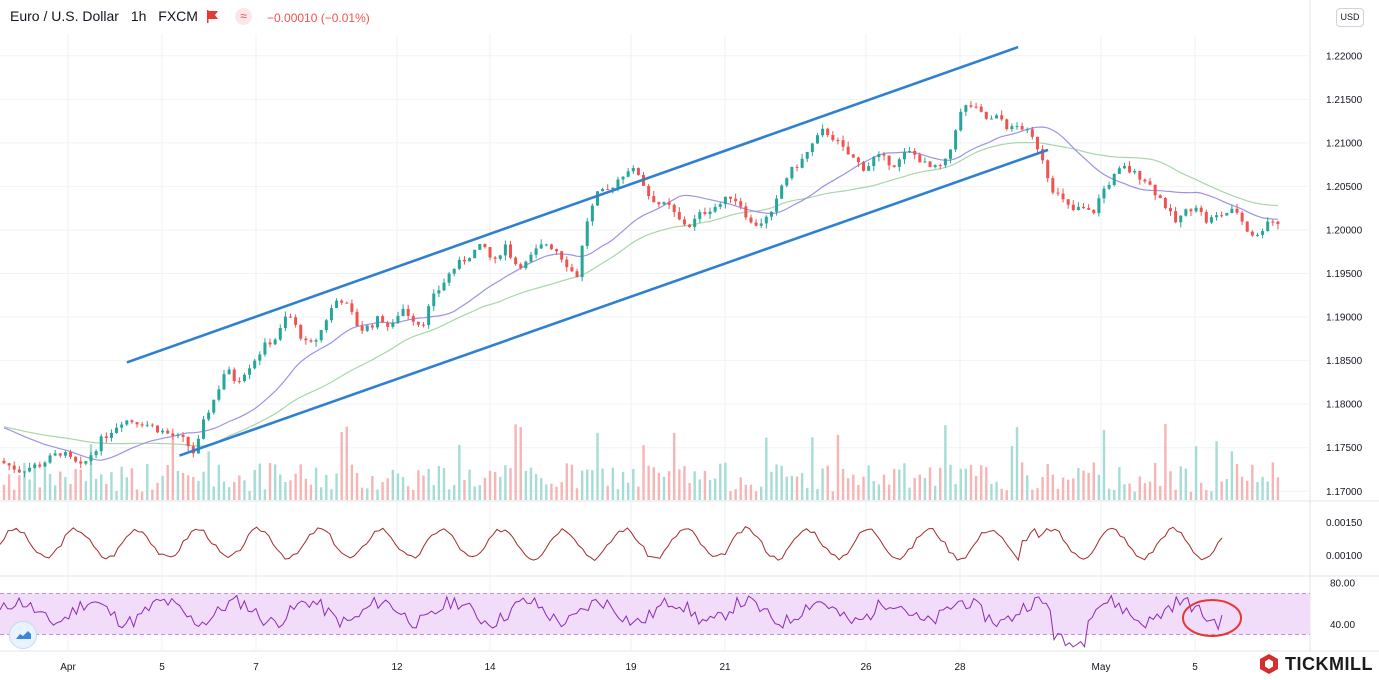  Describe the element at coordinates (213, 16) in the screenshot. I see `flag-icon` at that location.